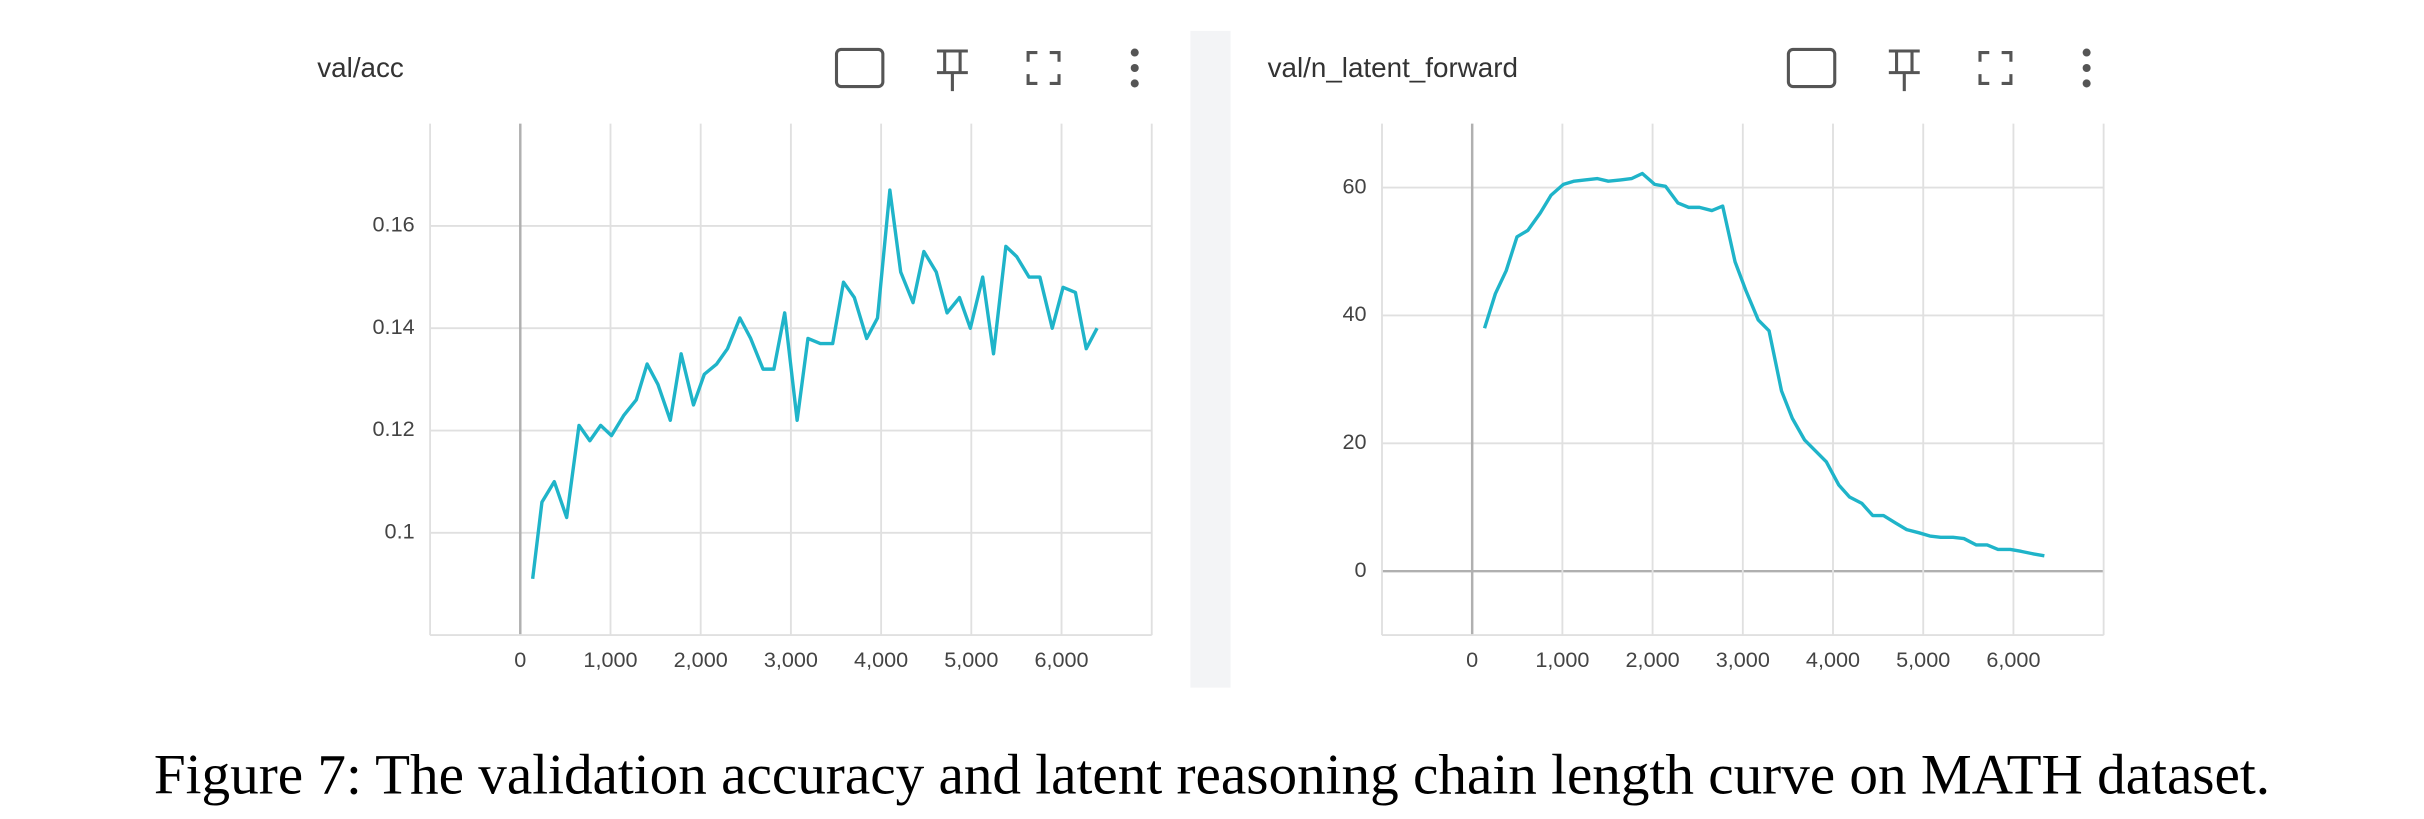 The width and height of the screenshot is (2424, 819). Describe the element at coordinates (394, 428) in the screenshot. I see `y-tick-label: 0.12` at that location.